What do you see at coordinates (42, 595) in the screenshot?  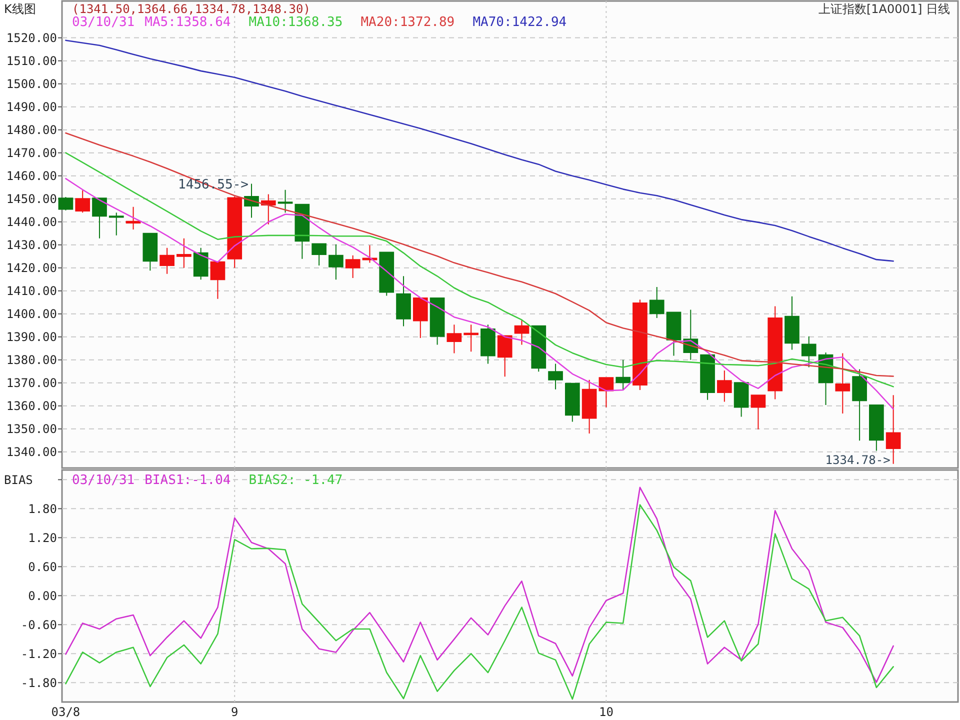 I see `y-tick-label: 0.00` at bounding box center [42, 595].